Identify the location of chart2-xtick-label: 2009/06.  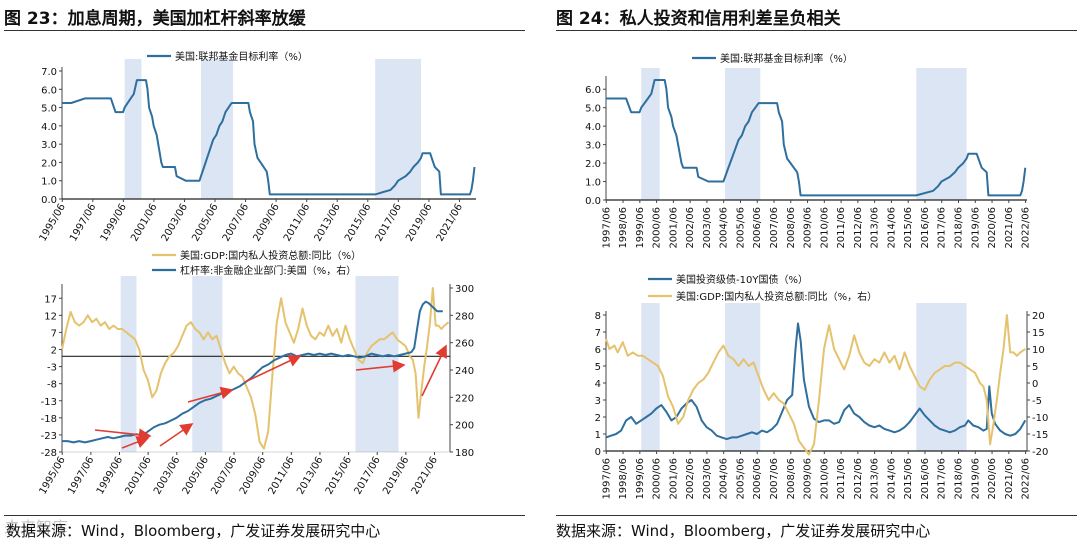
(253, 475).